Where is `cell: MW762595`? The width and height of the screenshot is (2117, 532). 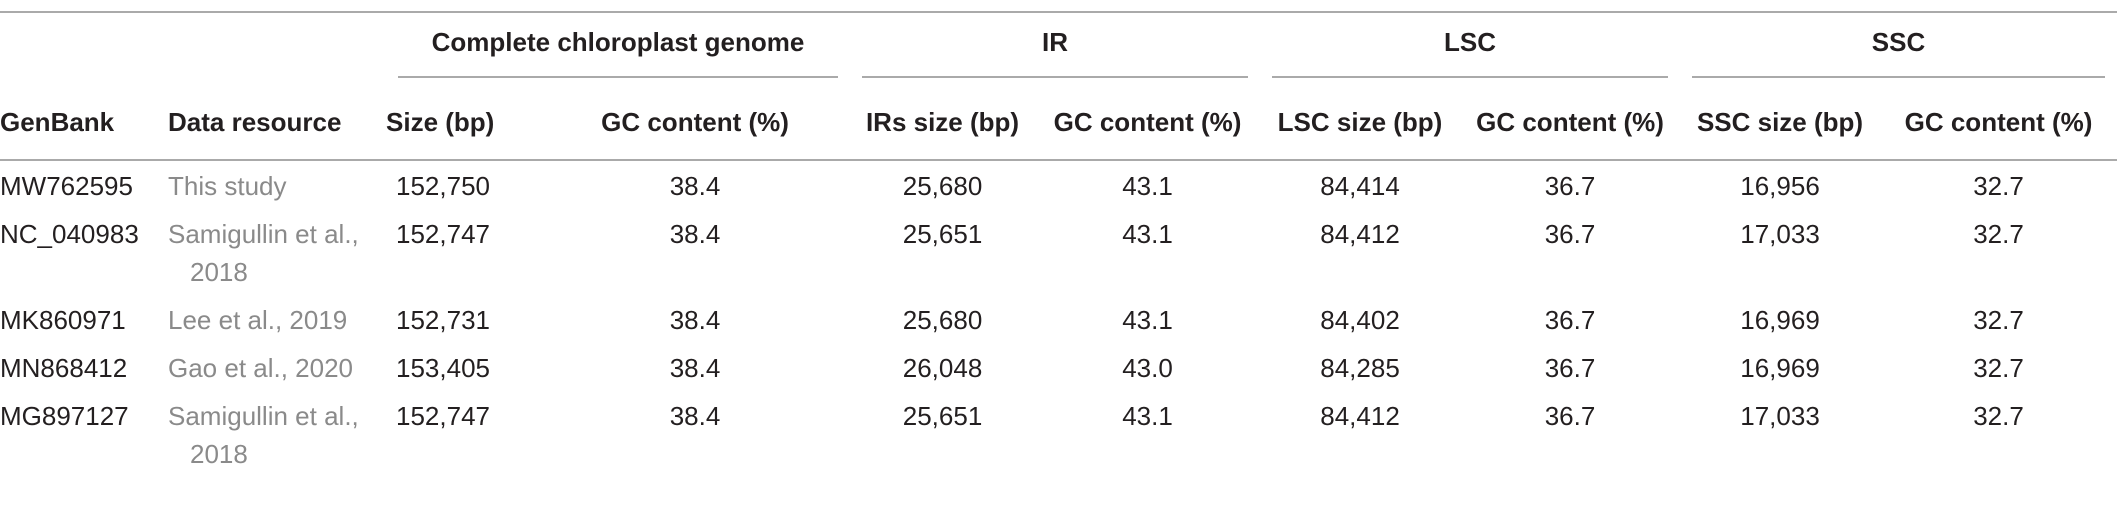 cell: MW762595 is located at coordinates (66, 186).